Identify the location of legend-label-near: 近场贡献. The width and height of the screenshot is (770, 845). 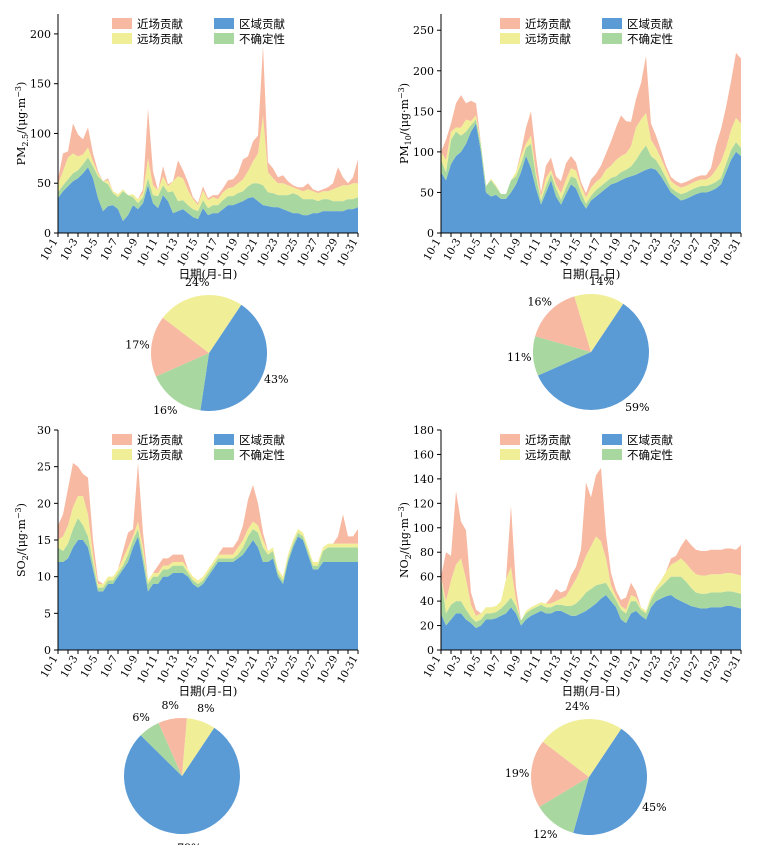
(160, 24).